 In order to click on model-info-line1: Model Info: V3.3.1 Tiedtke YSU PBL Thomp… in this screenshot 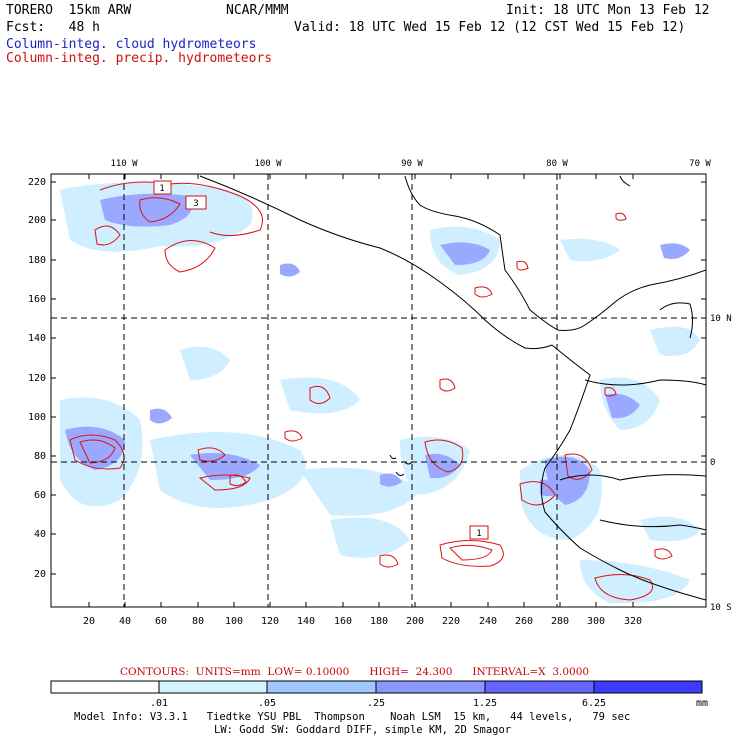, I will do `click(352, 717)`.